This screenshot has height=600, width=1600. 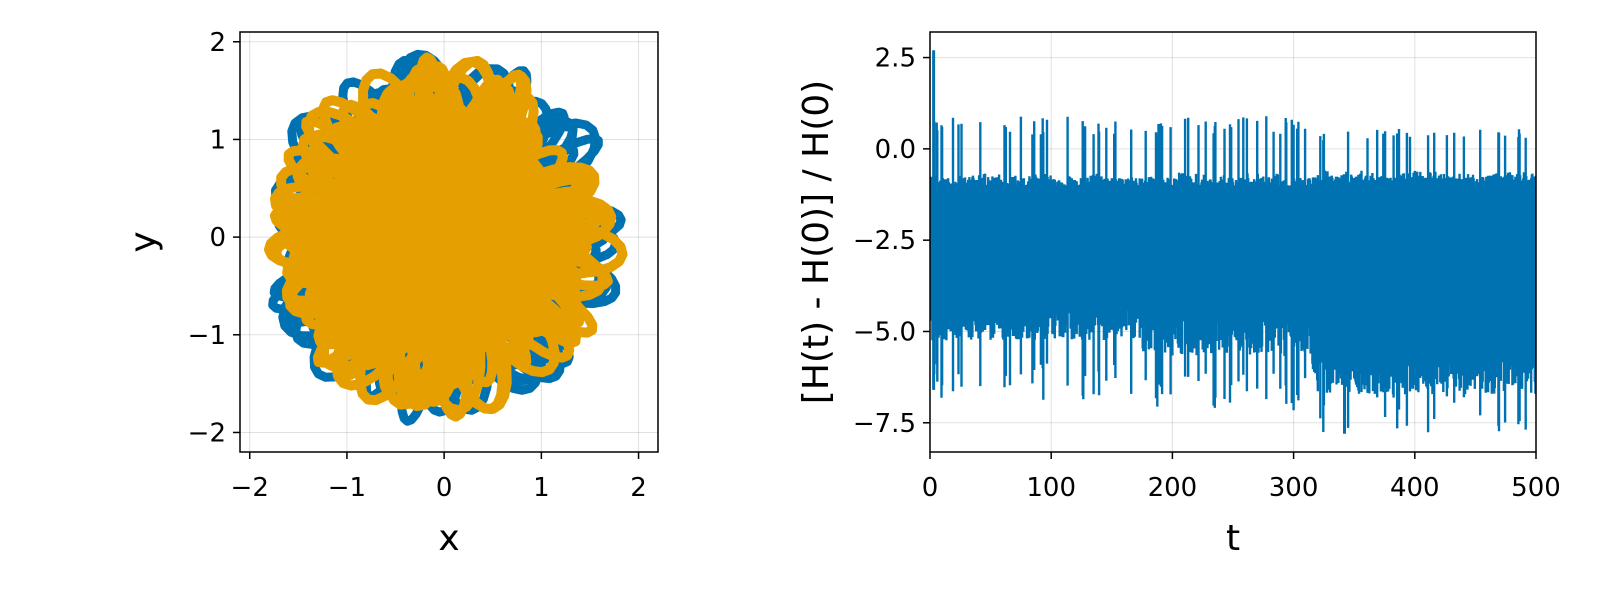 I want to click on y-tick-label: −7.5, so click(x=884, y=424).